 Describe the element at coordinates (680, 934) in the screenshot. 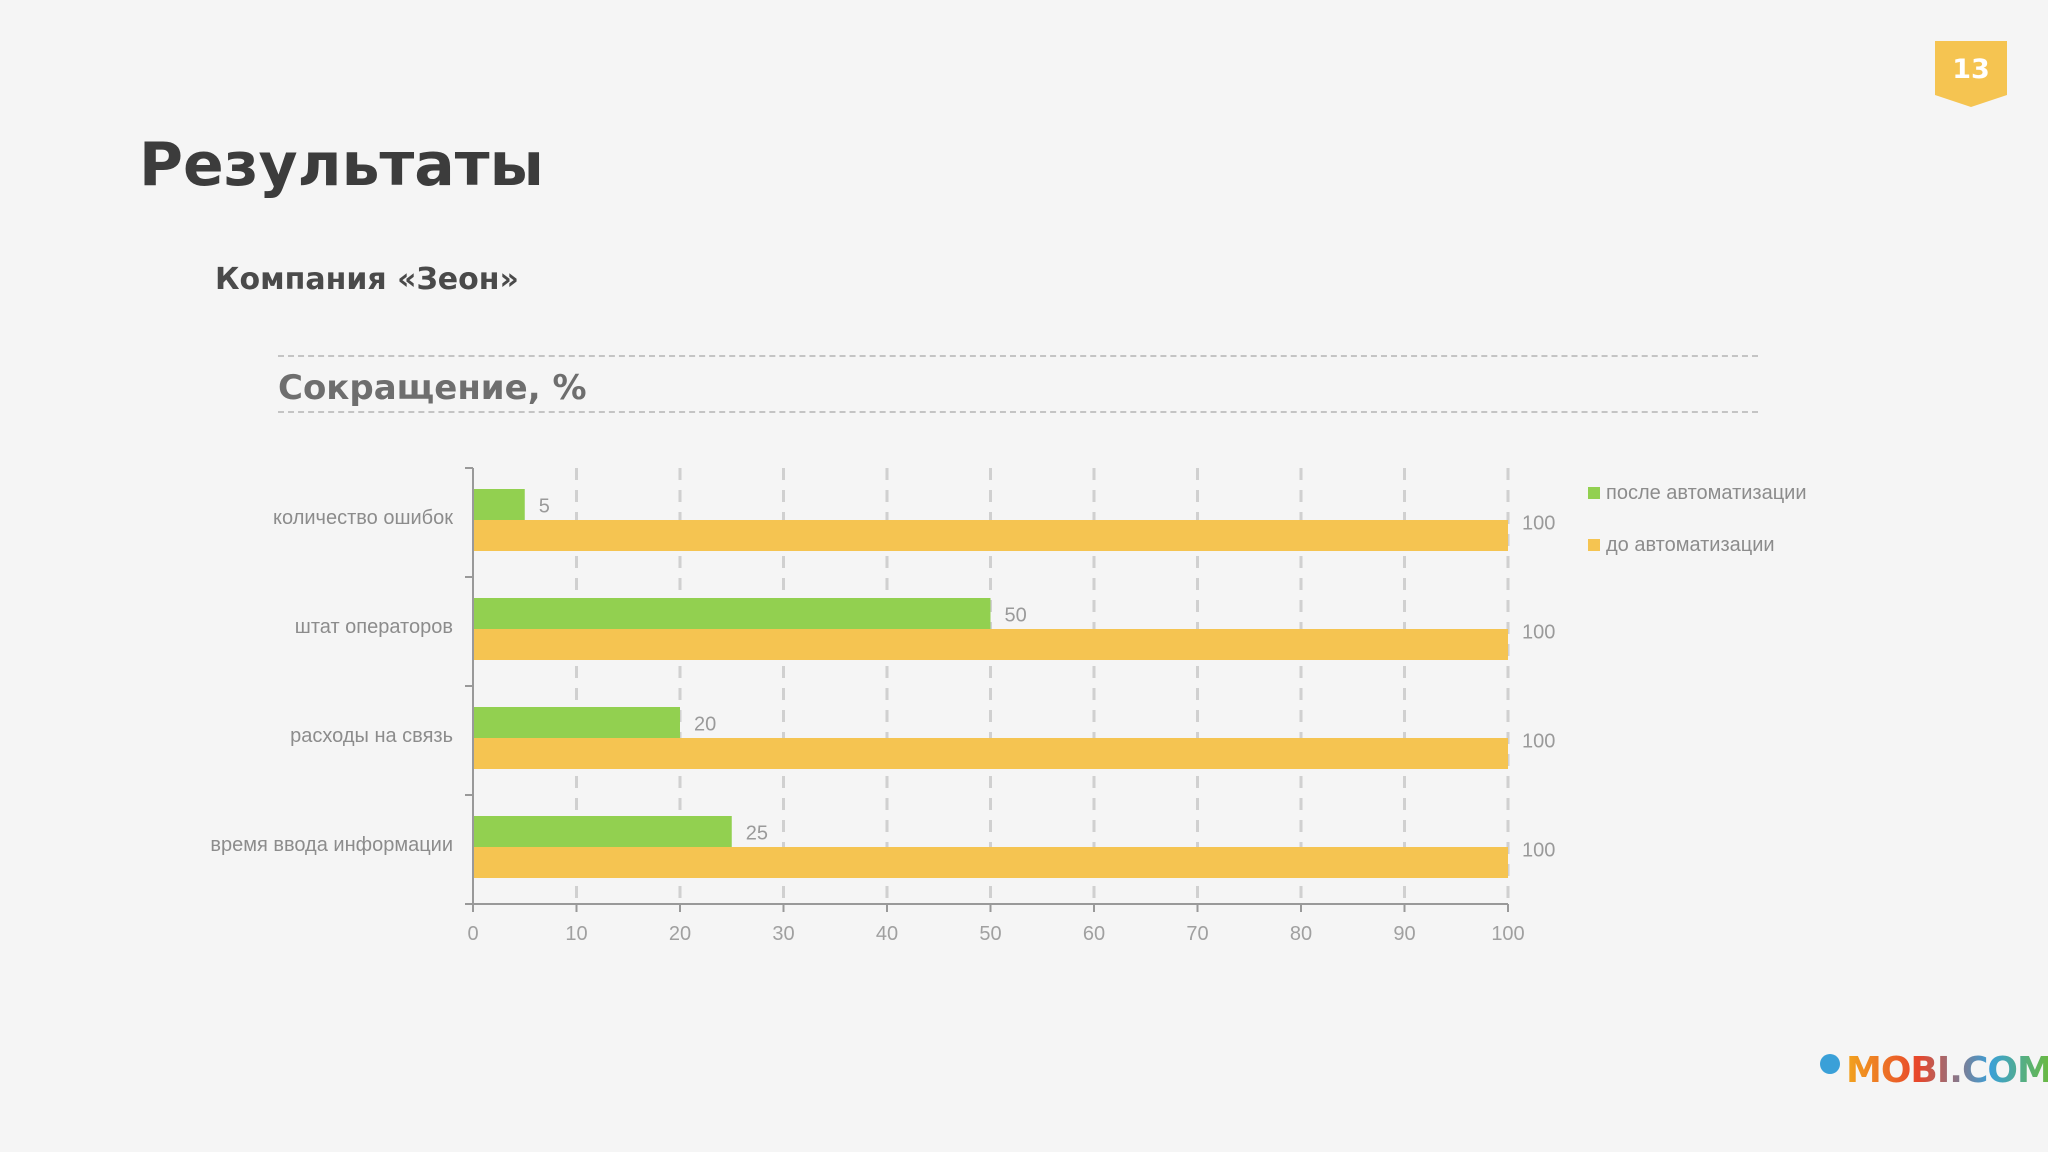

I see `x-tick-label: 20` at that location.